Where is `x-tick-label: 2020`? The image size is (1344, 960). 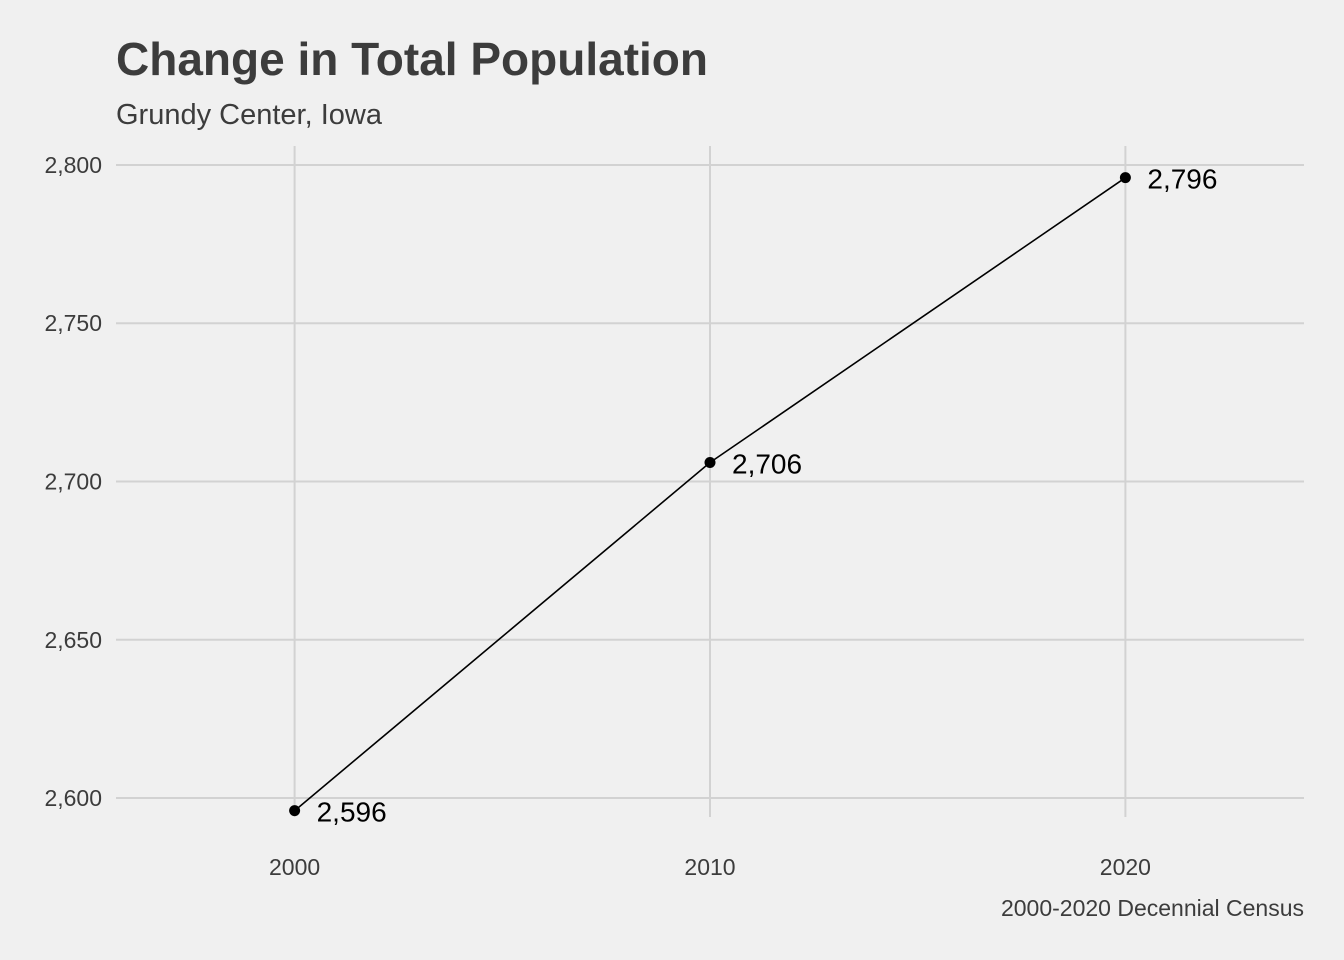
x-tick-label: 2020 is located at coordinates (1125, 867).